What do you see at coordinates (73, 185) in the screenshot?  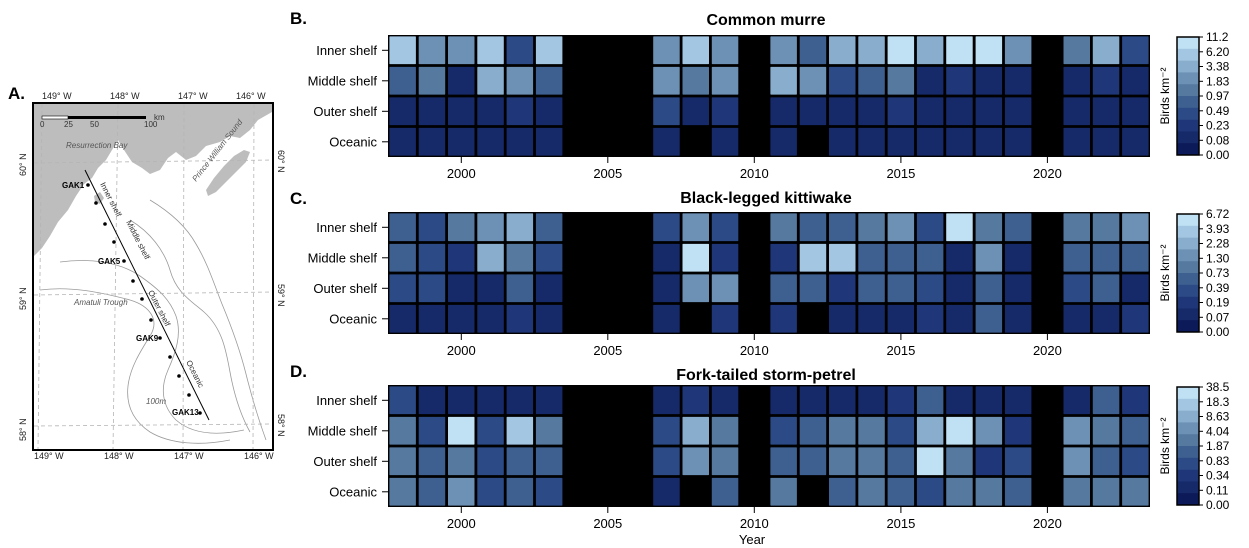 I see `label-station-gak1: GAK1` at bounding box center [73, 185].